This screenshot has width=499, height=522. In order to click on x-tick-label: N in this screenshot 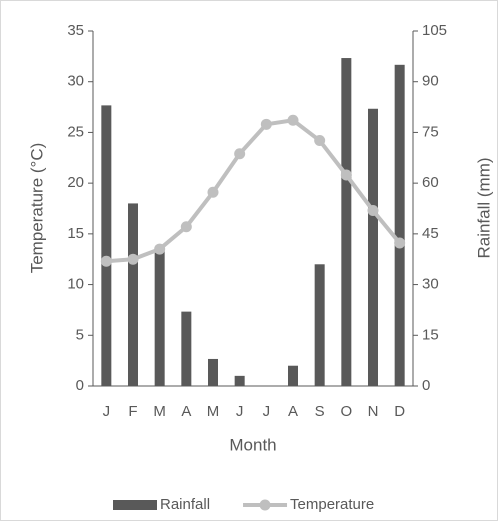, I will do `click(373, 411)`.